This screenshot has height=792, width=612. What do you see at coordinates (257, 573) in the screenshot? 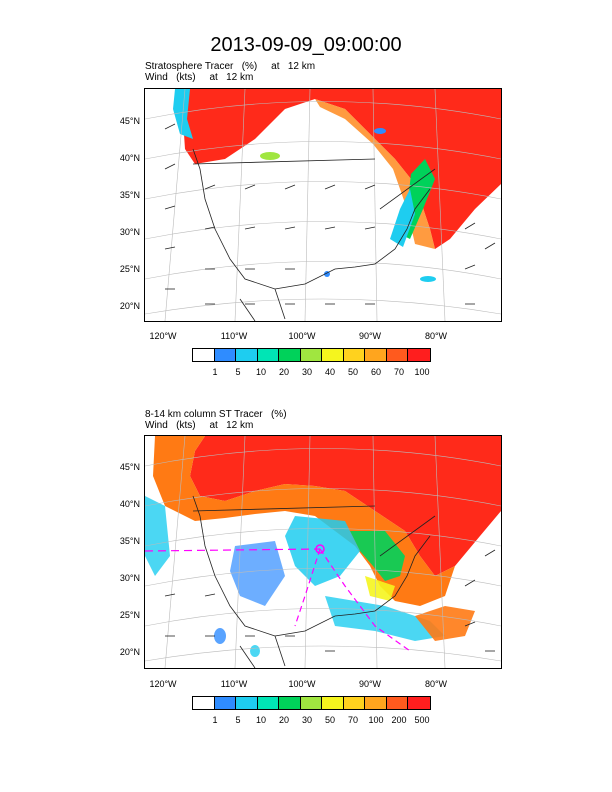
I see `tracer-field-scattered` at bounding box center [257, 573].